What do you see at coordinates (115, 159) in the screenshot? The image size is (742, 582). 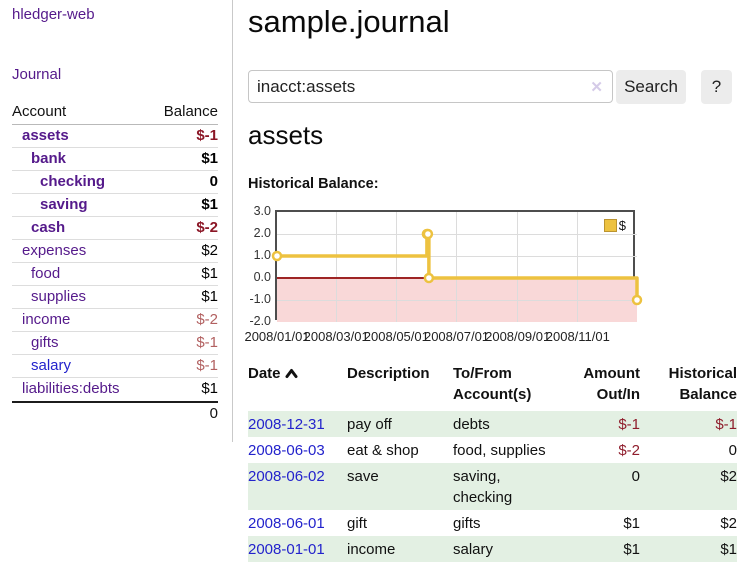 I see `sidebar-account-row: bank $1` at bounding box center [115, 159].